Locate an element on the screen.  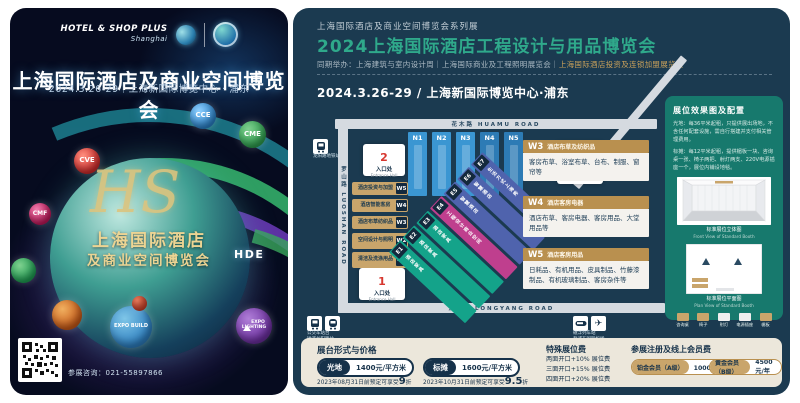
contact-phone: 参展咨询：021-55897866 is located at coordinates (116, 373).